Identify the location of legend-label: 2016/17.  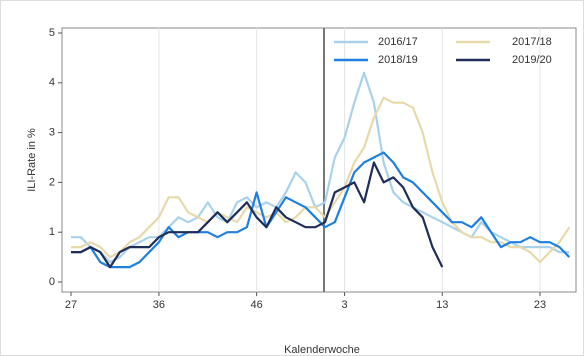
(398, 42).